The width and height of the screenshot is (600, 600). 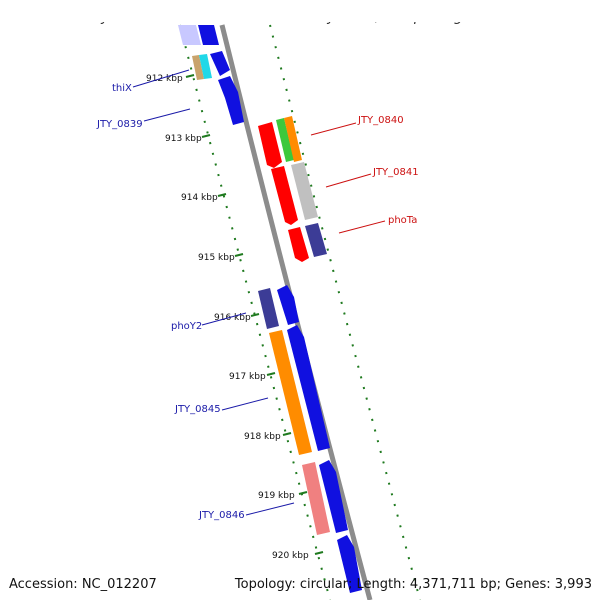 What do you see at coordinates (298, 244) in the screenshot?
I see `gene-phoTa-red` at bounding box center [298, 244].